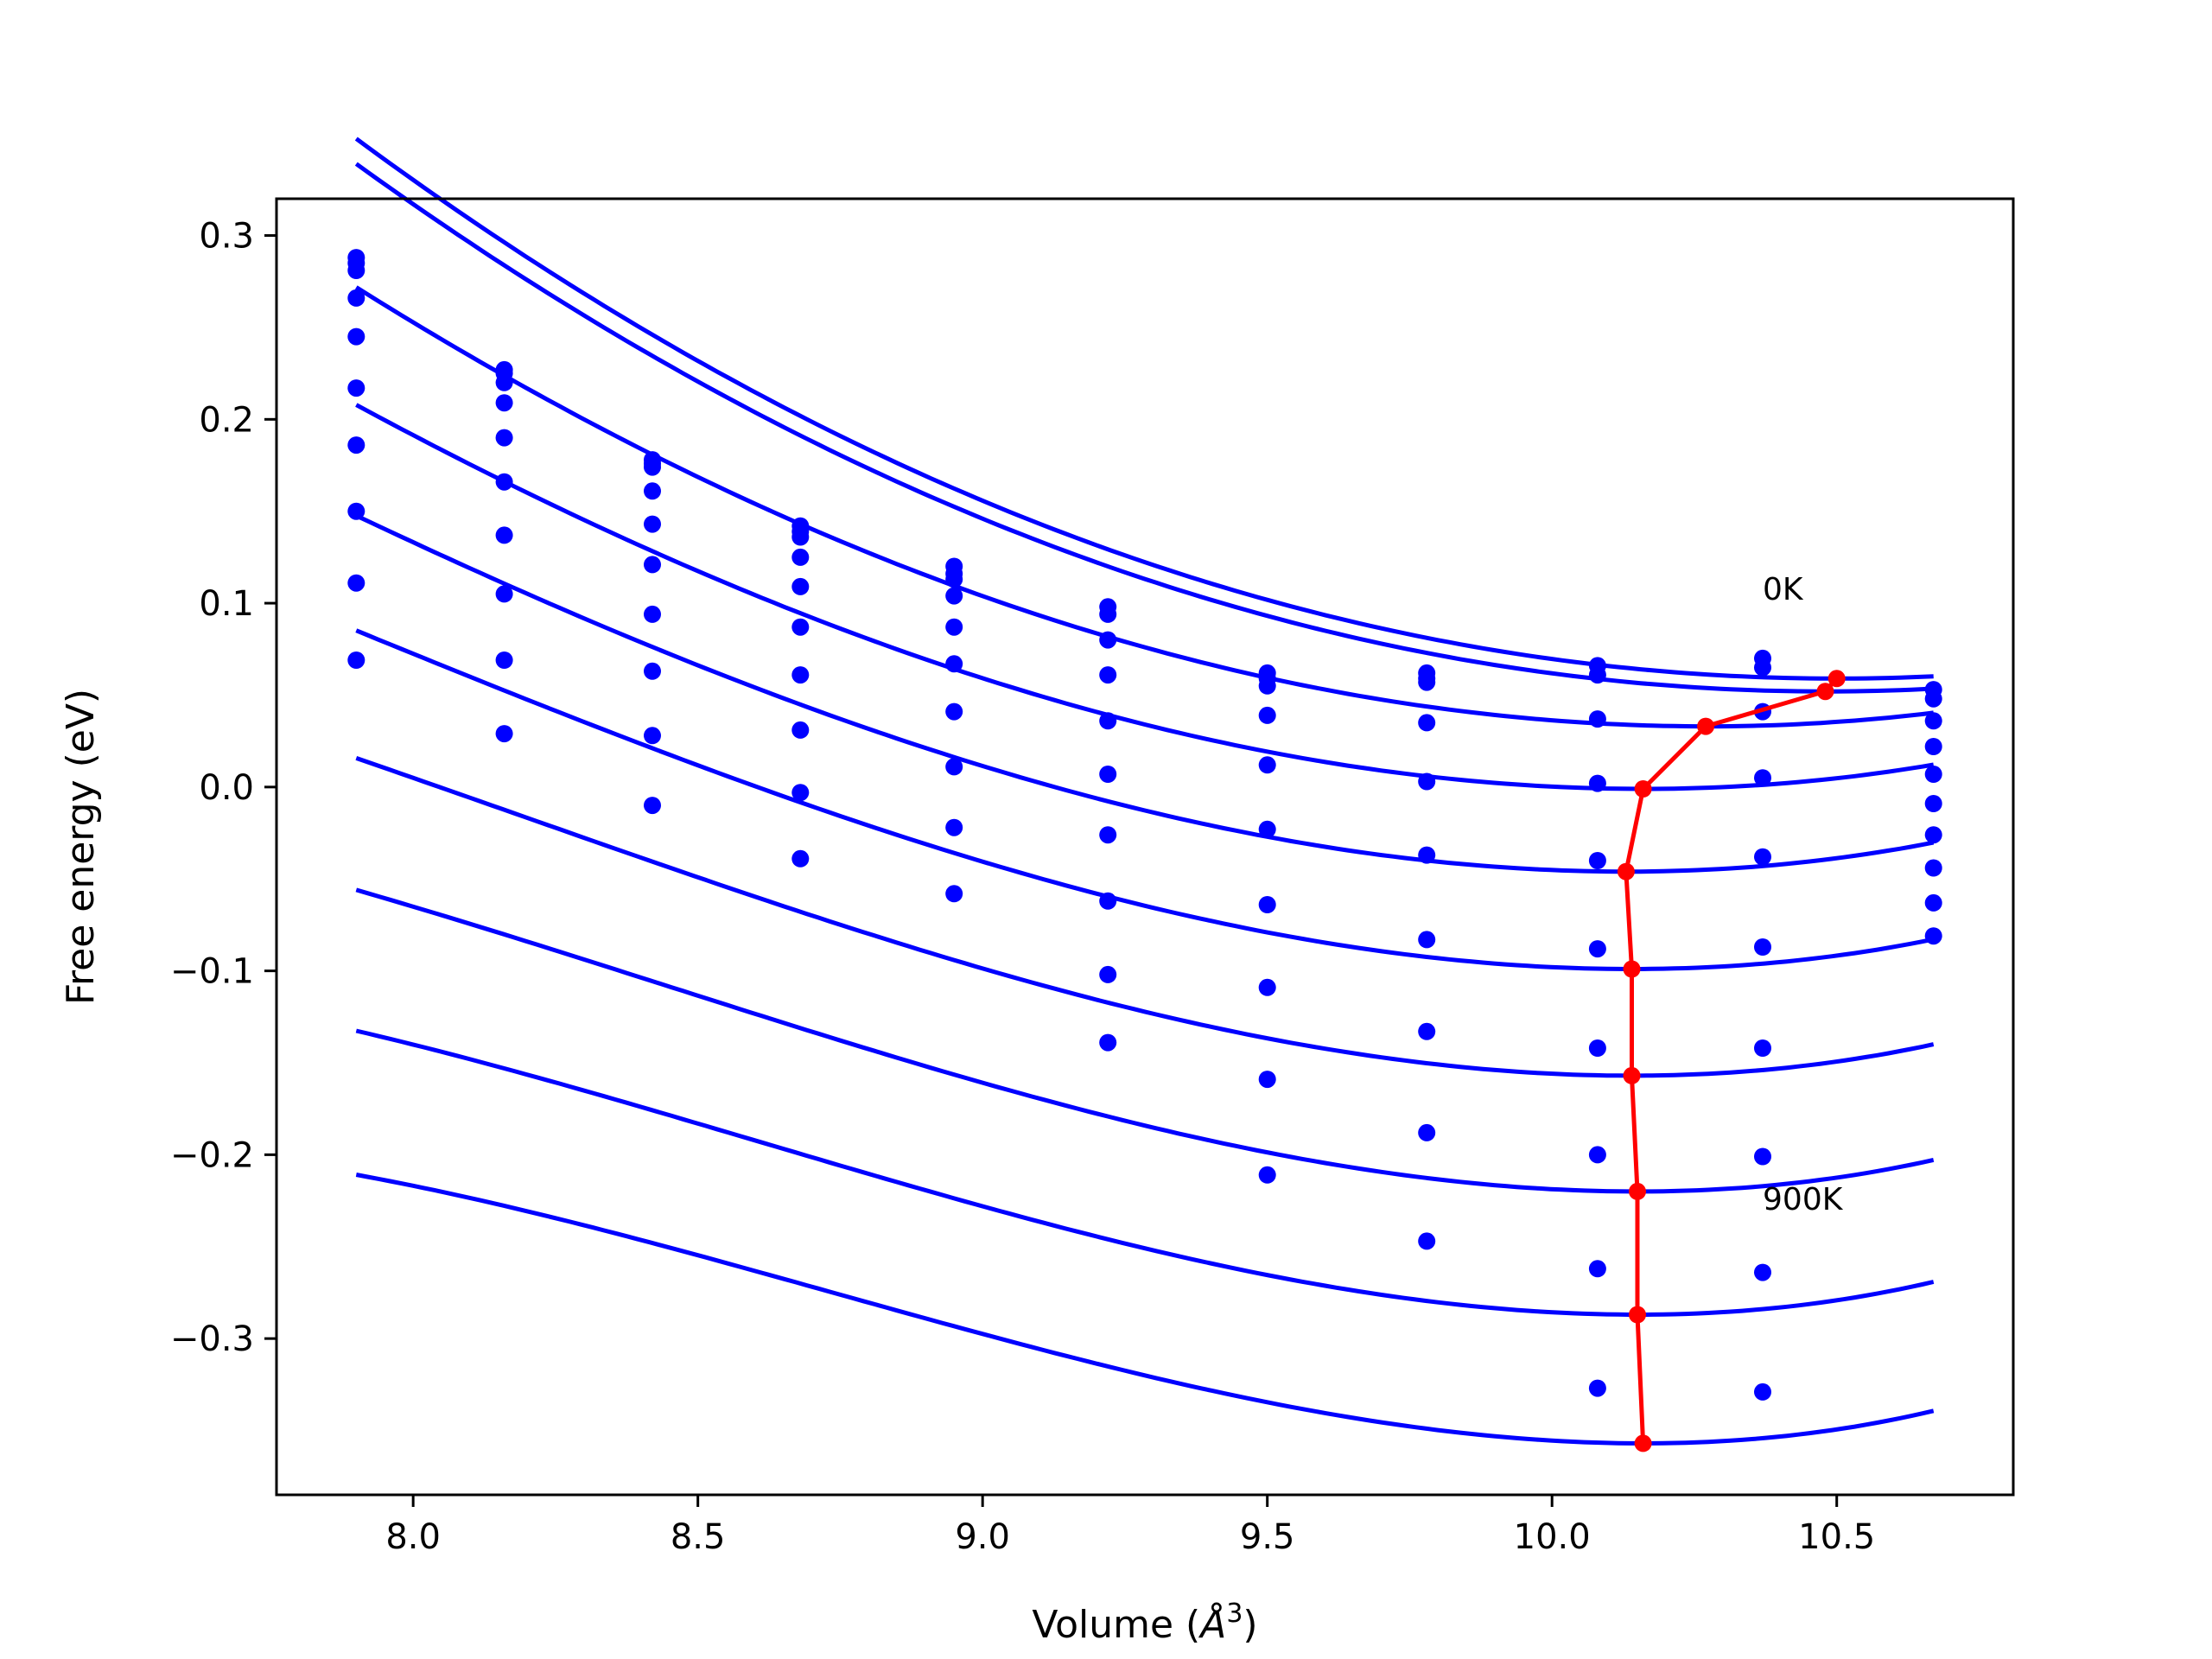 This screenshot has width=2212, height=1659. What do you see at coordinates (212, 1339) in the screenshot?
I see `y-tick-label: −0.3` at bounding box center [212, 1339].